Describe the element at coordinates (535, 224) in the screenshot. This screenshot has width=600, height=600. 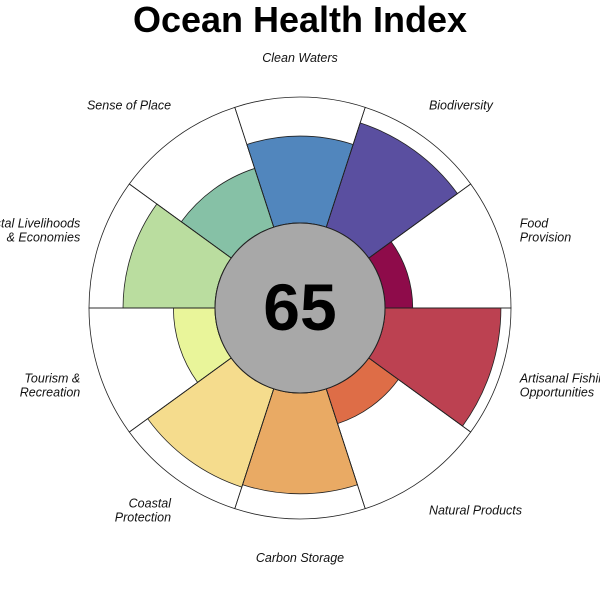
I see `petal-label-line: Food` at that location.